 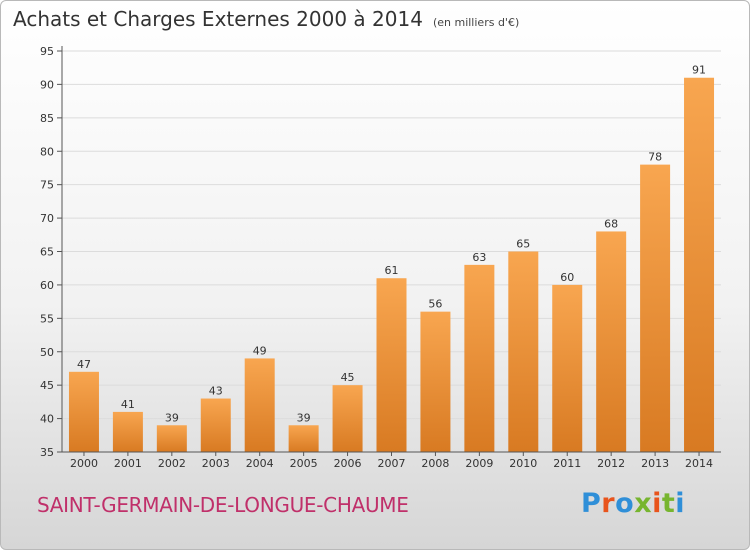 I want to click on y-tick-label: 40, so click(x=47, y=419).